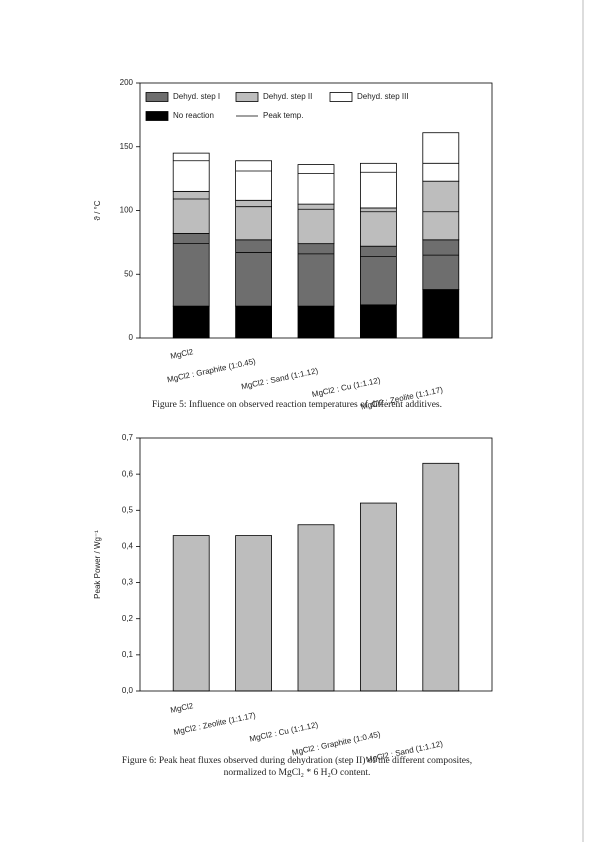 The width and height of the screenshot is (595, 842). I want to click on y-tick-label: 0,7, so click(128, 437).